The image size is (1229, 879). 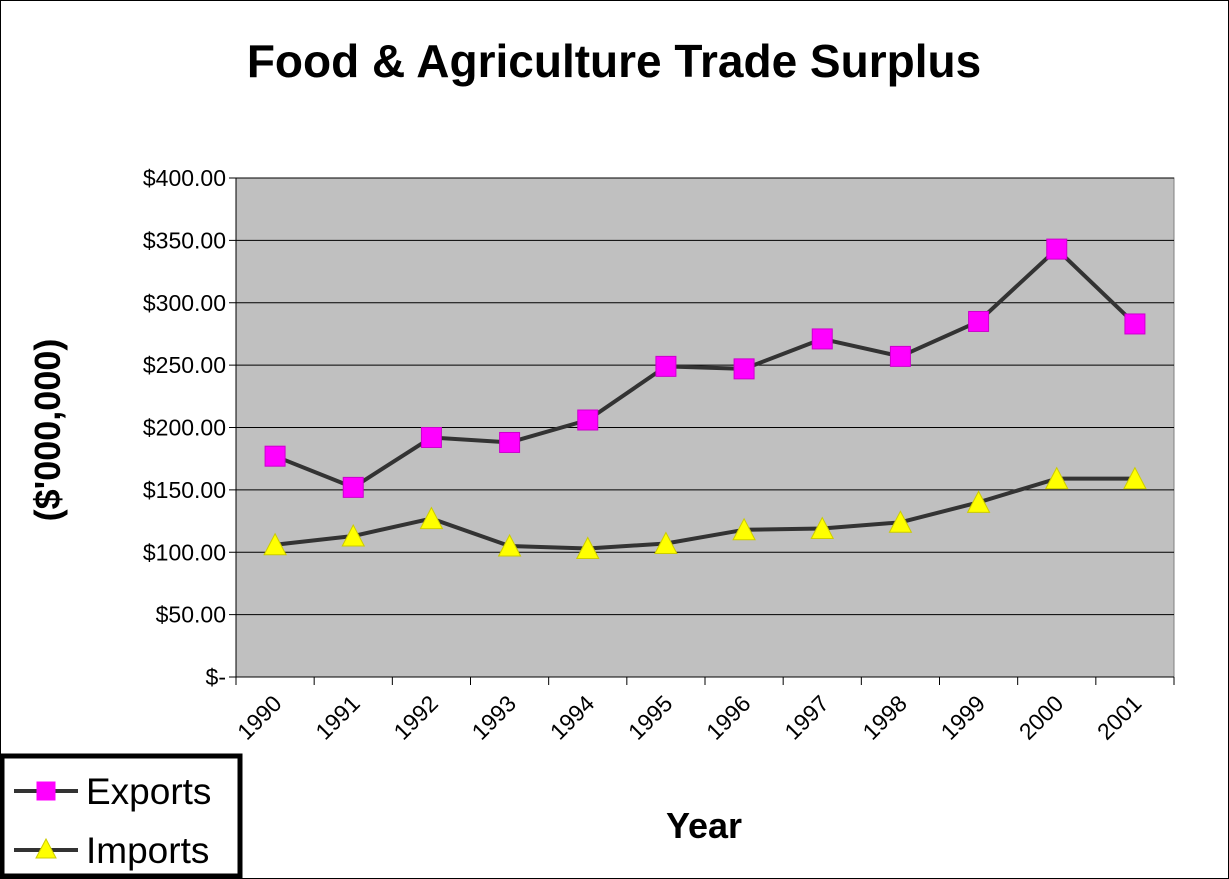 I want to click on legend: Exports Imports, so click(x=121, y=816).